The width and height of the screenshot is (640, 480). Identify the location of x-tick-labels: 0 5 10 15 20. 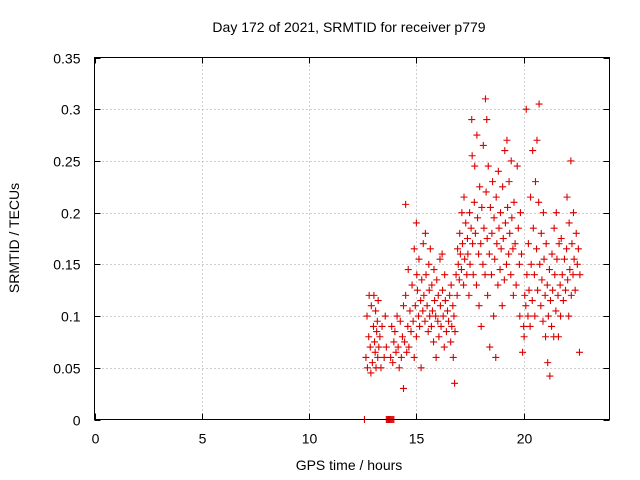
(312, 439).